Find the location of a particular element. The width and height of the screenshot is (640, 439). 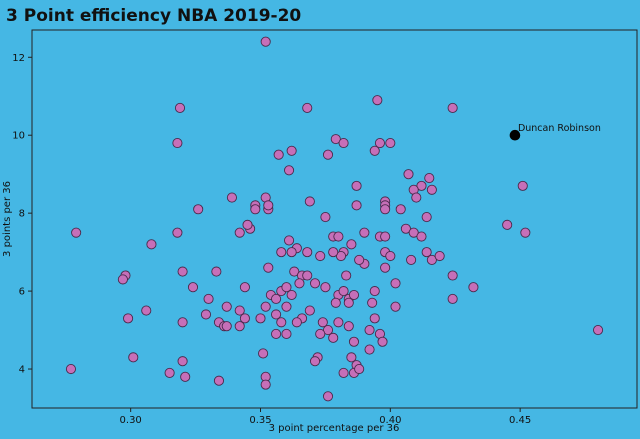

y-tick-label: 4 is located at coordinates (22, 370).